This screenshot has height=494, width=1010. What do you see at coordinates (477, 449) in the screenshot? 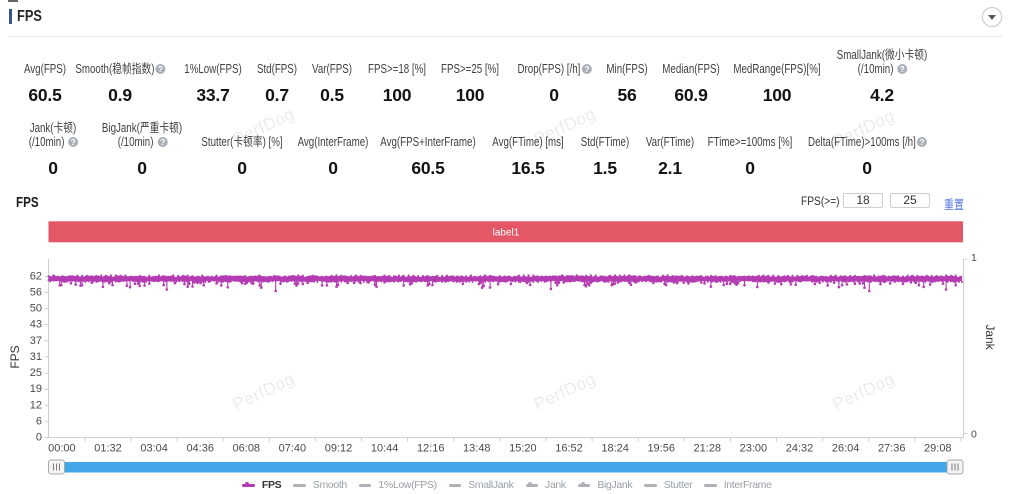
I see `svg-text: 13:48` at bounding box center [477, 449].